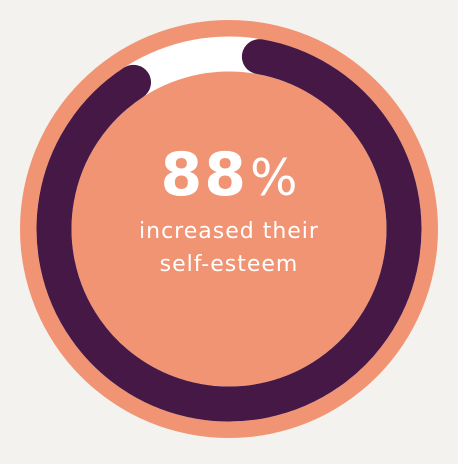 This screenshot has height=464, width=458. What do you see at coordinates (204, 175) in the screenshot?
I see `stat-number: 88` at bounding box center [204, 175].